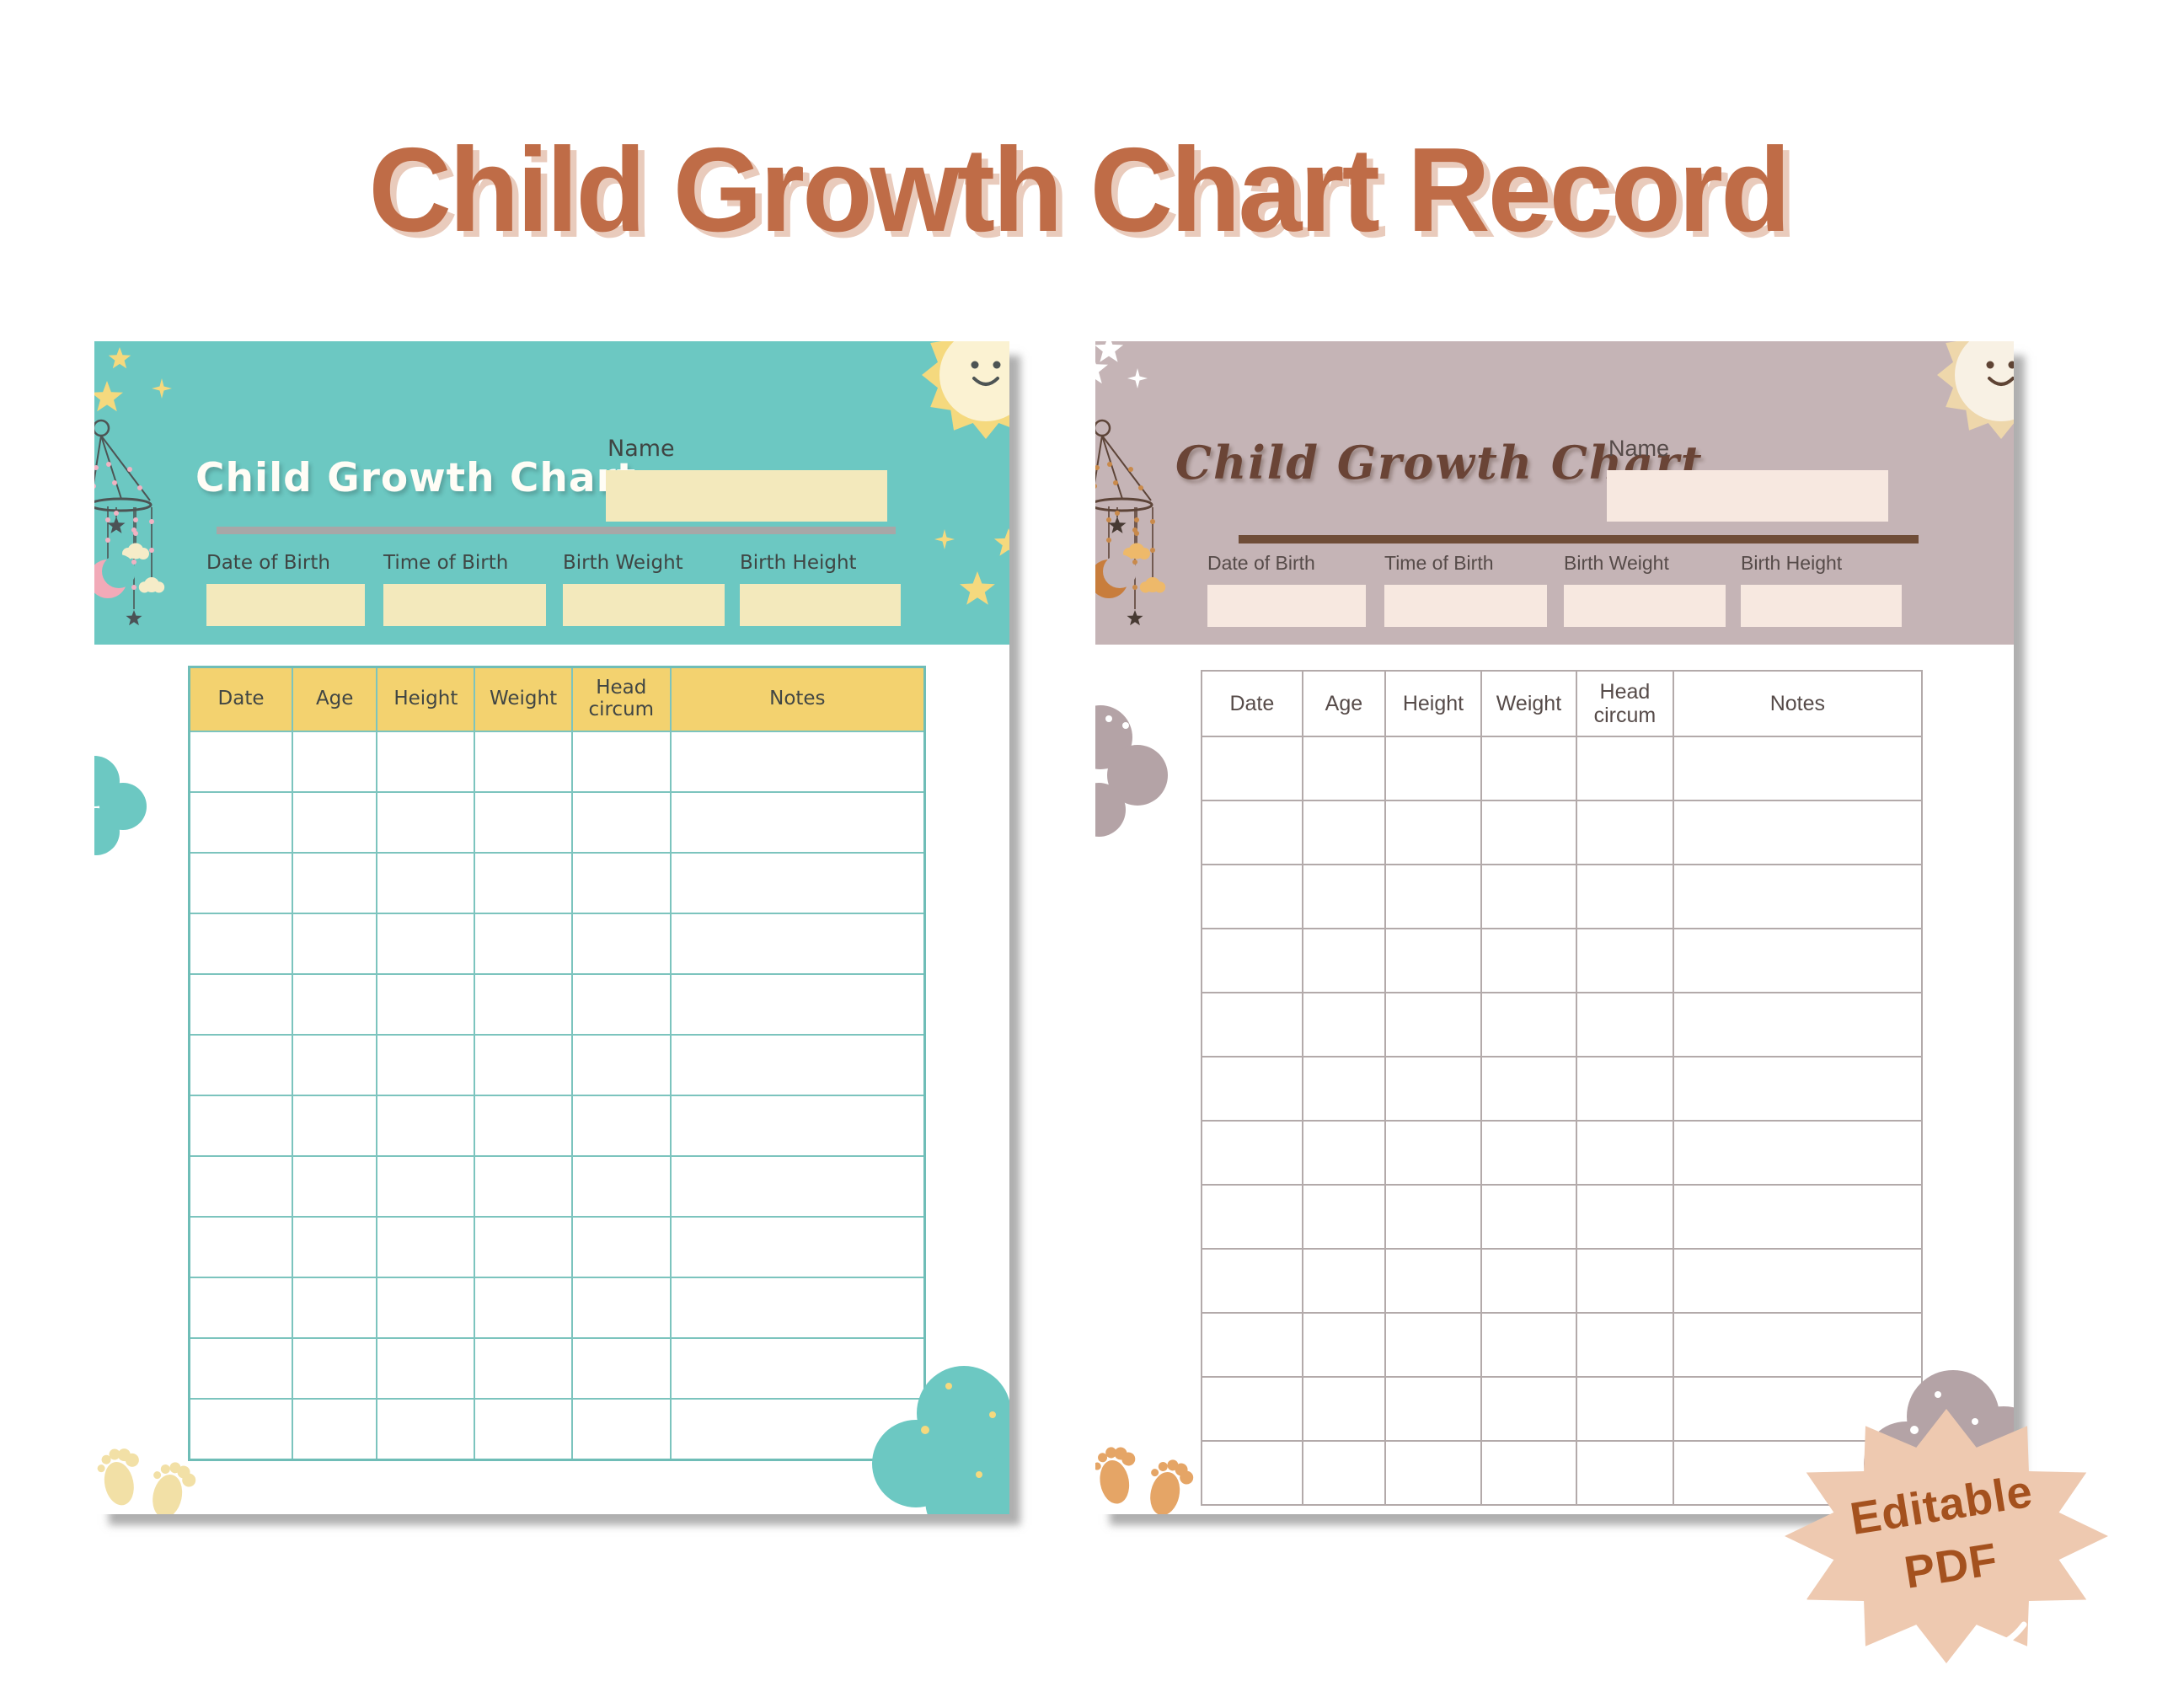  Describe the element at coordinates (1645, 606) in the screenshot. I see `birth-weight-input` at that location.